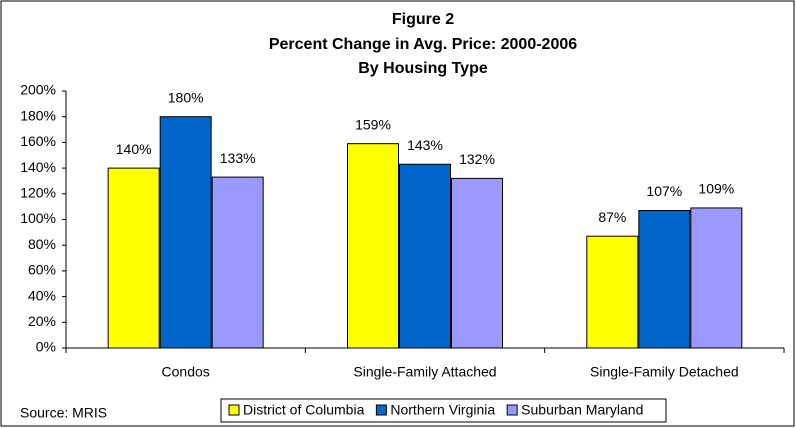 This screenshot has height=428, width=796. I want to click on y-tick-label: 140%, so click(38, 167).